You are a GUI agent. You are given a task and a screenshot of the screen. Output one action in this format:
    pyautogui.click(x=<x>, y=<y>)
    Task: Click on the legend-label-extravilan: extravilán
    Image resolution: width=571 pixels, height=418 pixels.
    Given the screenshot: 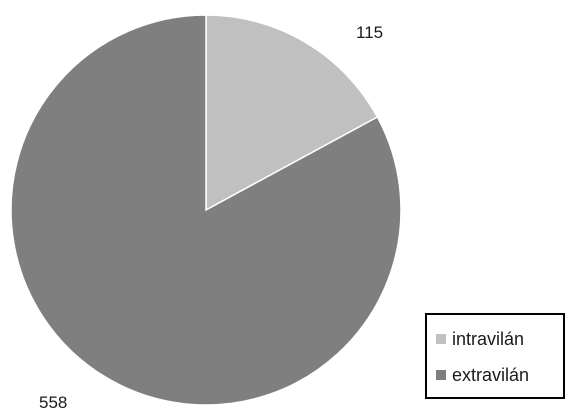 What is the action you would take?
    pyautogui.click(x=491, y=374)
    